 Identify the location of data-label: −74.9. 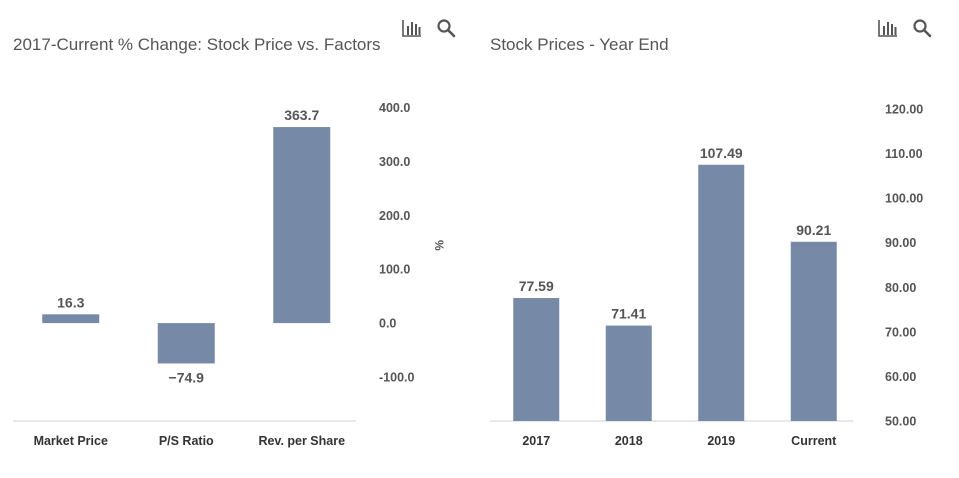
(187, 377).